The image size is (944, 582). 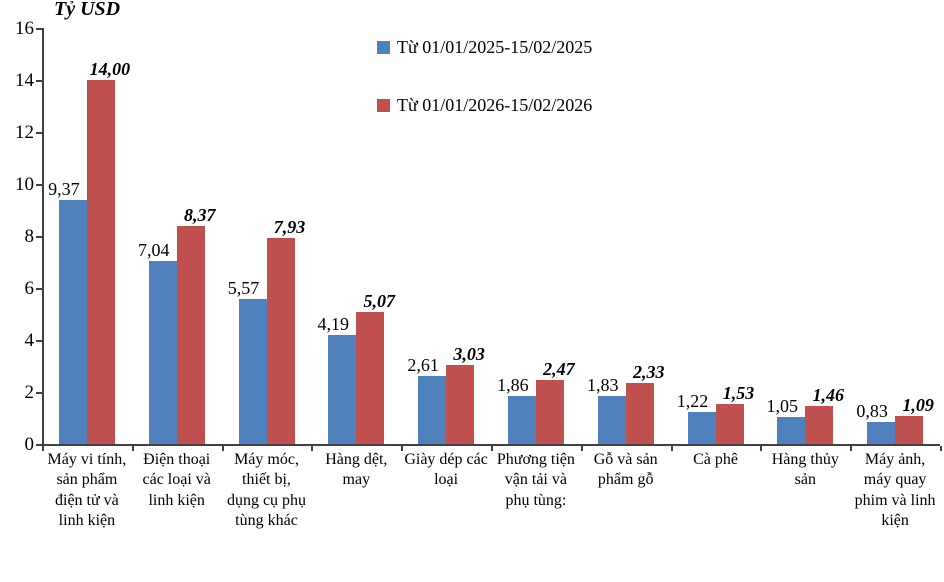 I want to click on y-axis-line, so click(x=43, y=237).